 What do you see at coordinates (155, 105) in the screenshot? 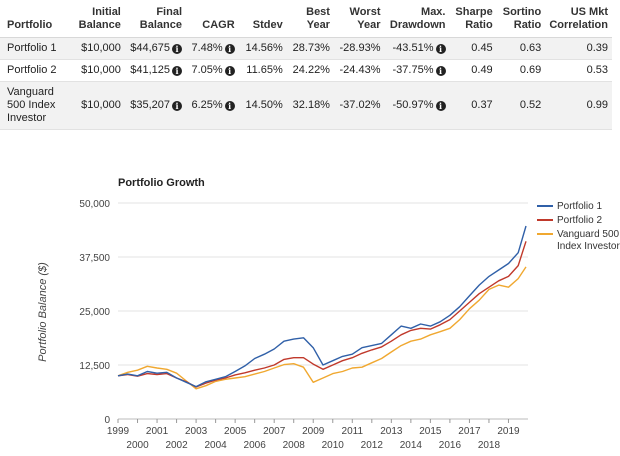
I see `cell-final: $35,207 i` at bounding box center [155, 105].